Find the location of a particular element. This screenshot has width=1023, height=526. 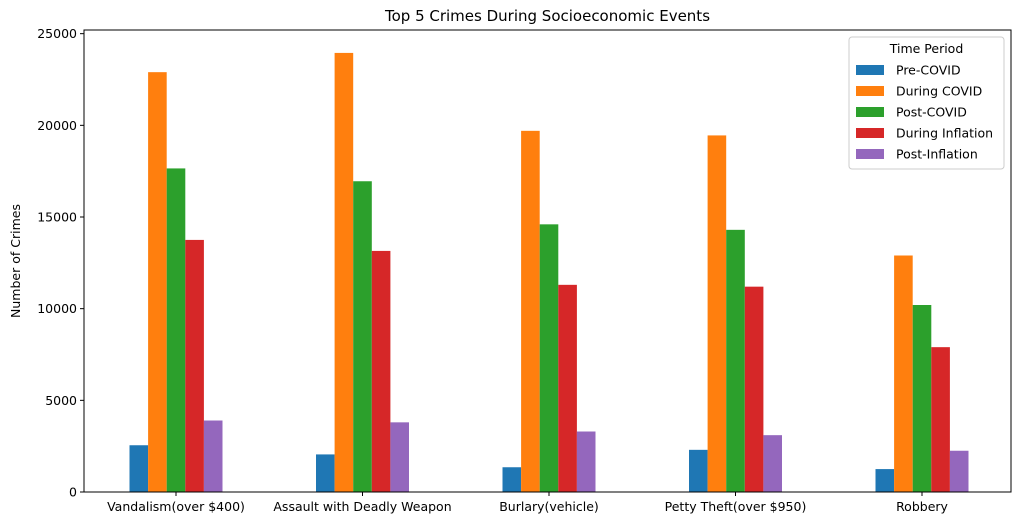

legend-title: Time Period is located at coordinates (926, 48).